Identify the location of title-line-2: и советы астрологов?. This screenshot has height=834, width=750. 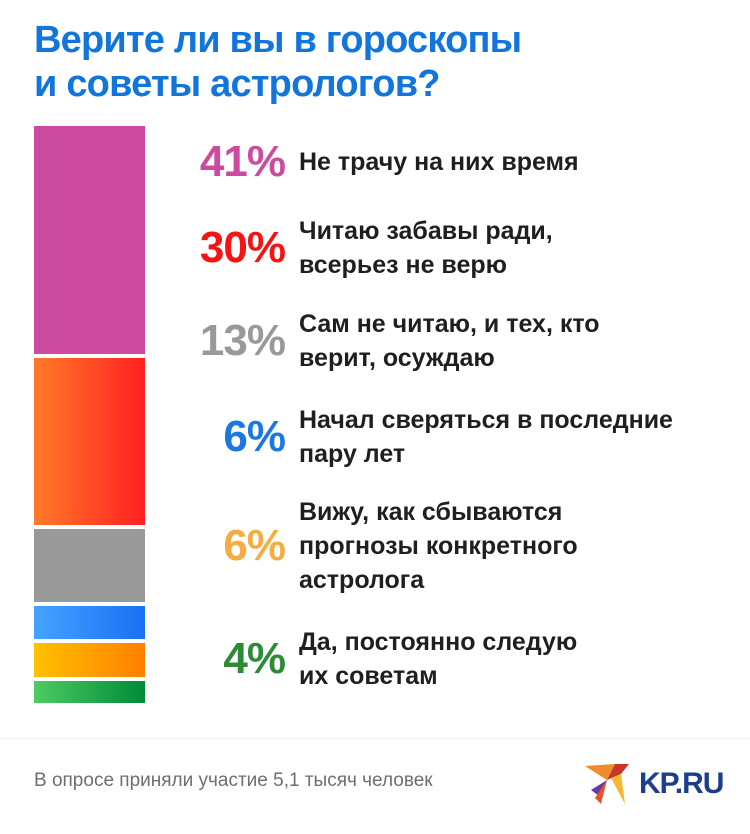
(237, 84).